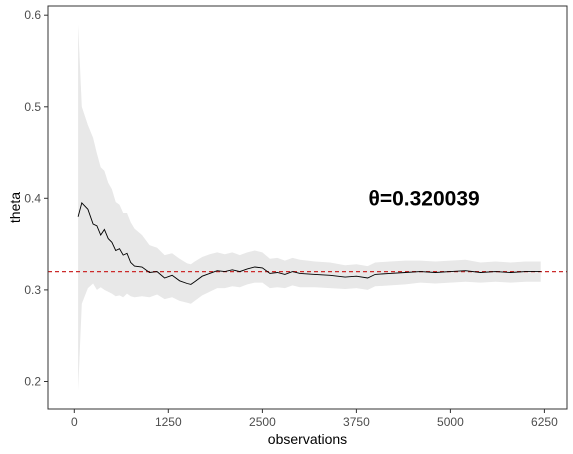 The height and width of the screenshot is (454, 573). Describe the element at coordinates (450, 422) in the screenshot. I see `x-tick-label: 5000` at that location.